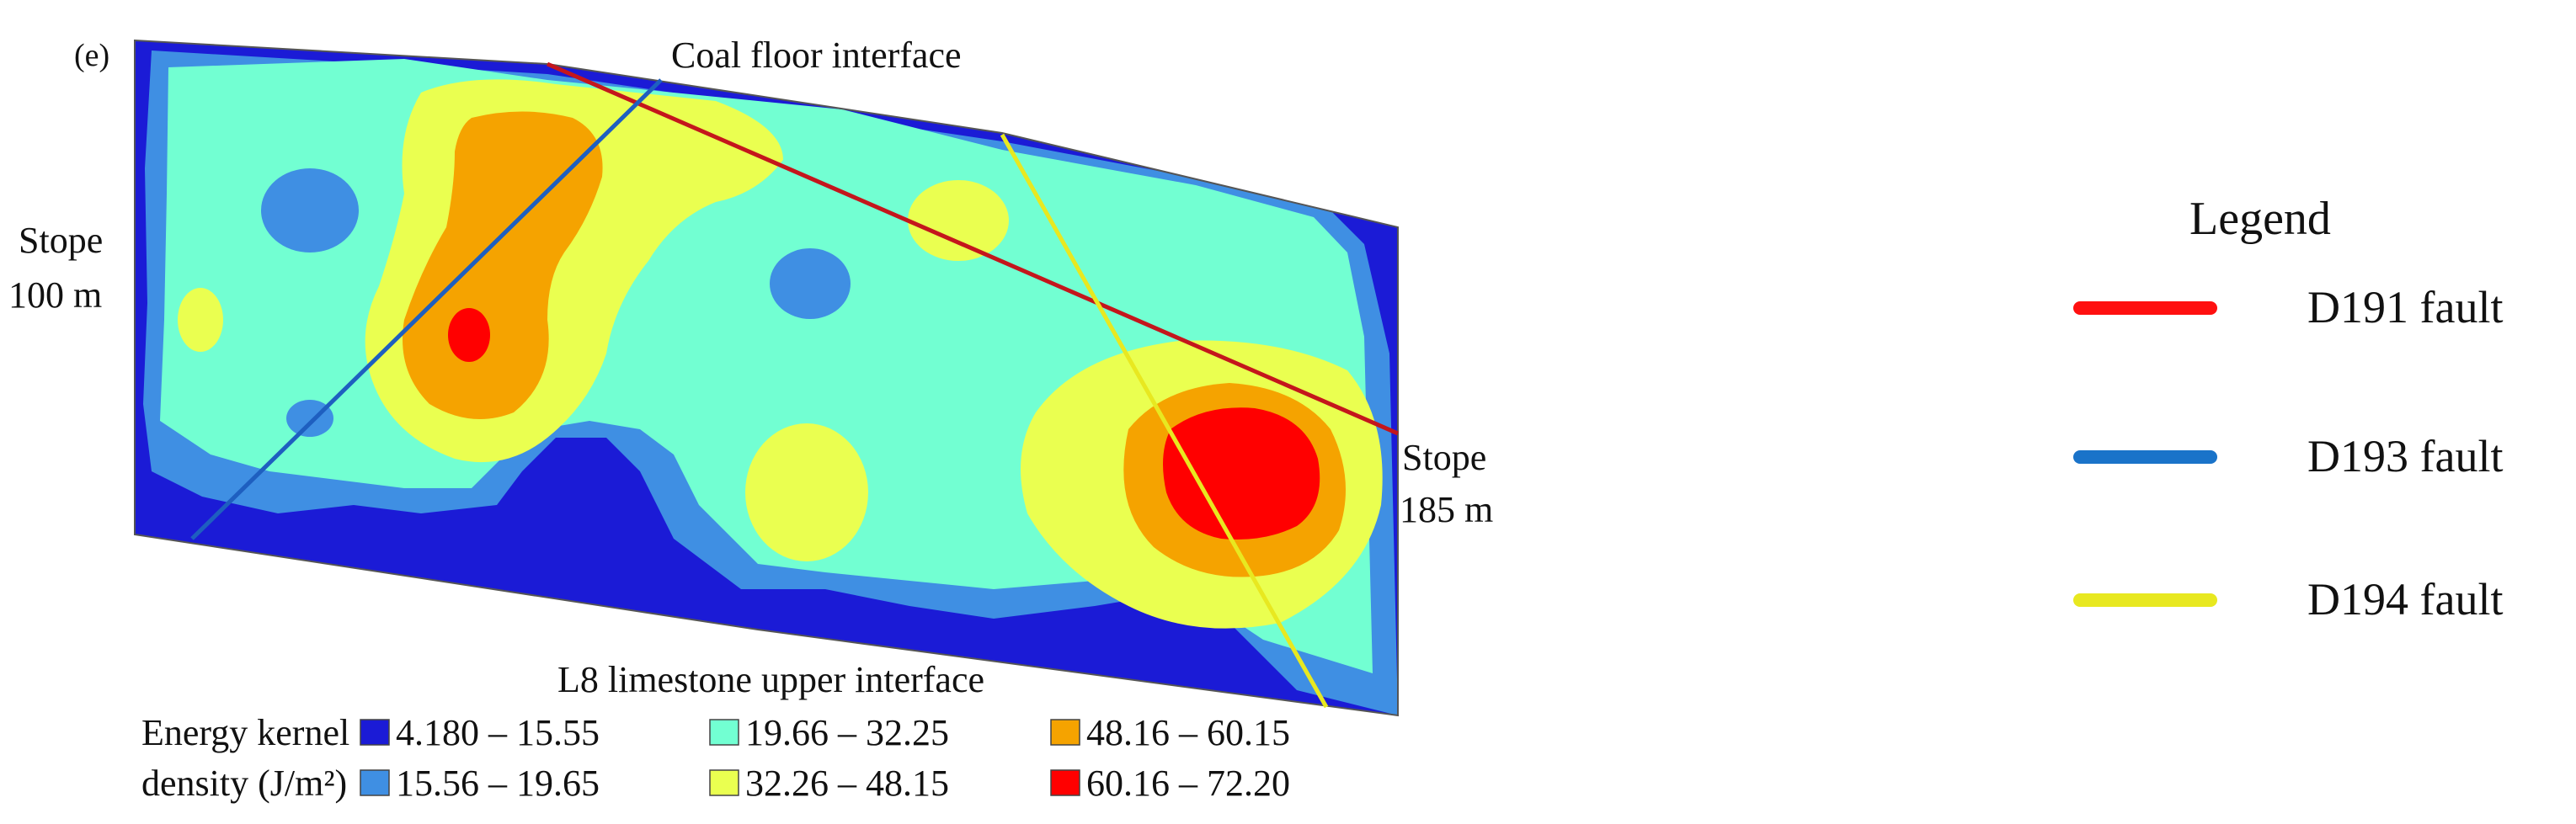 This screenshot has width=2576, height=824. I want to click on density-legend-item: 48.16 – 60.15, so click(1170, 732).